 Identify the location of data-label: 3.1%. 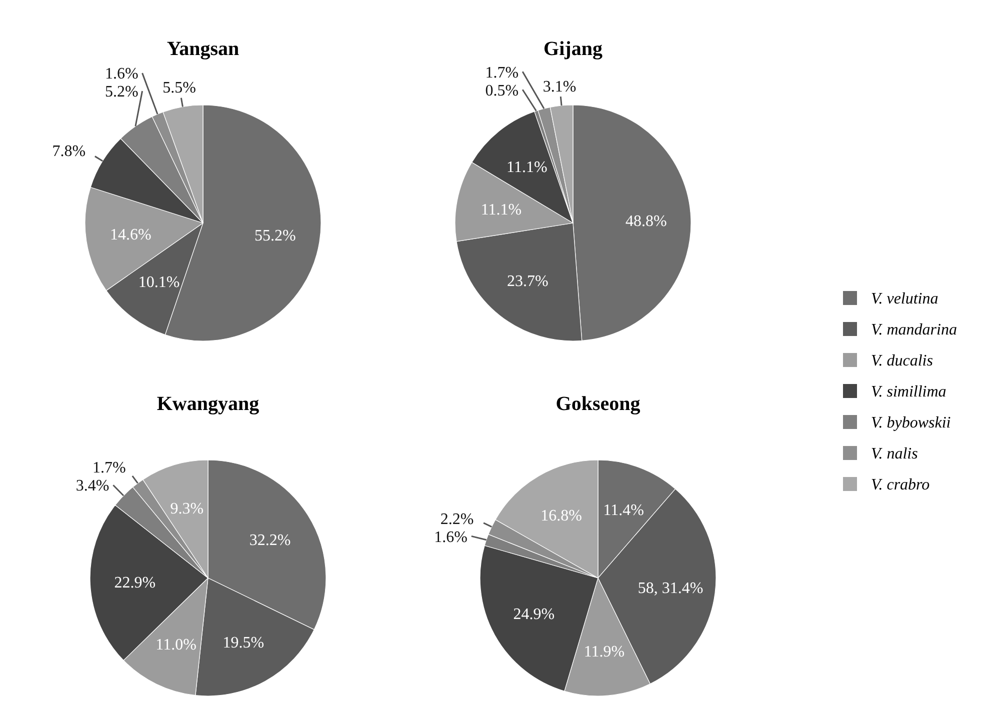
(559, 87).